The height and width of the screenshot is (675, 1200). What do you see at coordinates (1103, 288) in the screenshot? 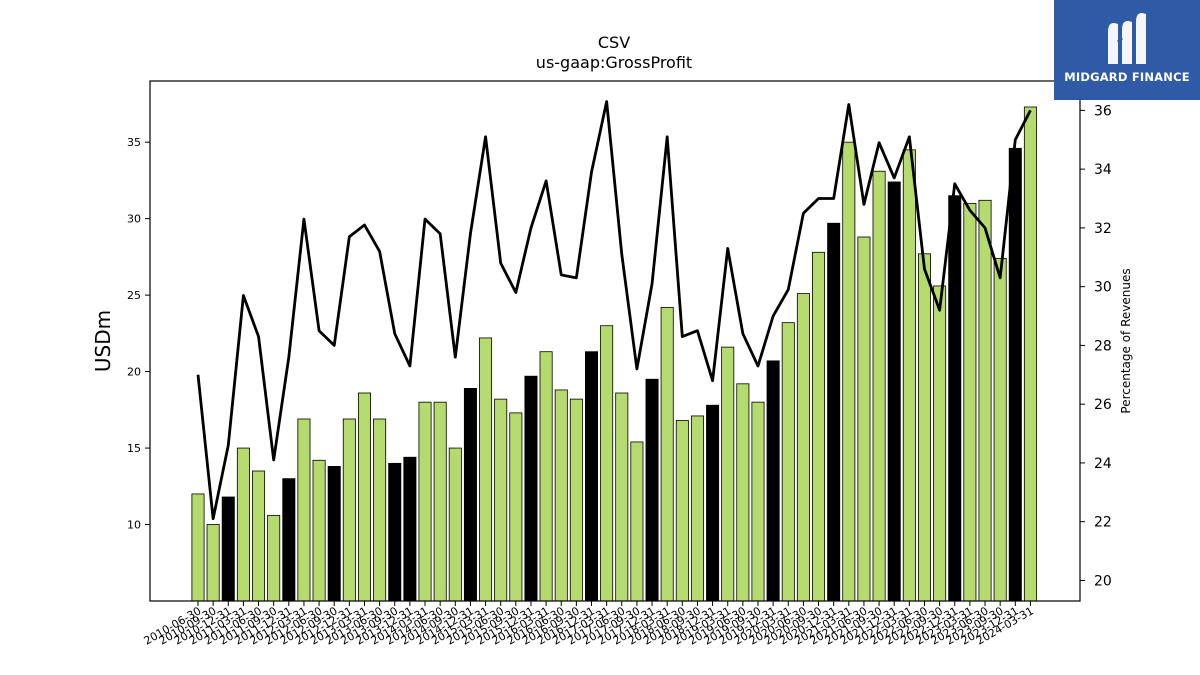
I see `y2-tick-label: 30` at bounding box center [1103, 288].